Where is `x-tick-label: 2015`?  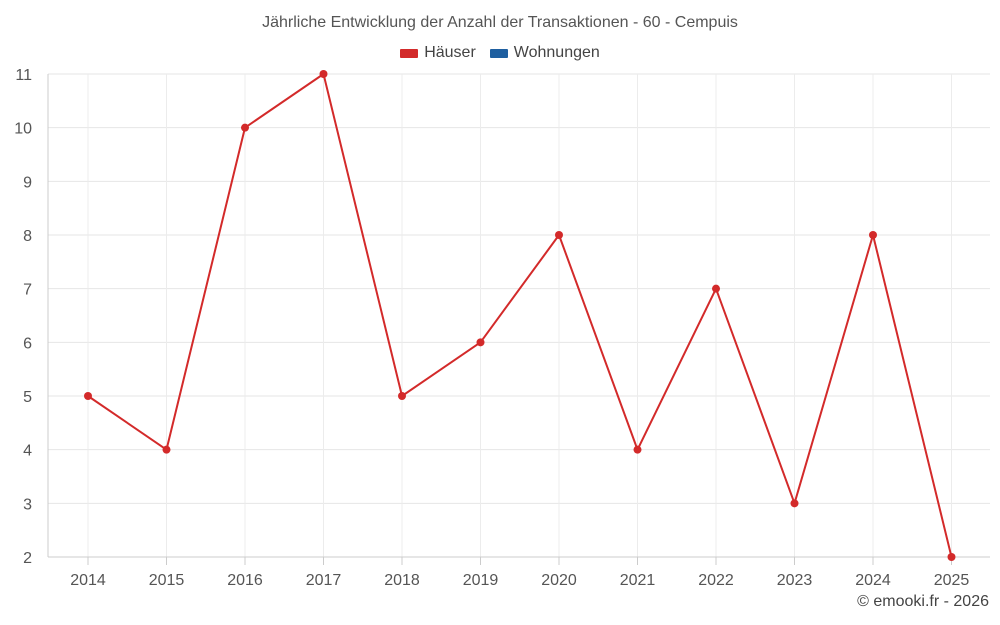 x-tick-label: 2015 is located at coordinates (167, 580).